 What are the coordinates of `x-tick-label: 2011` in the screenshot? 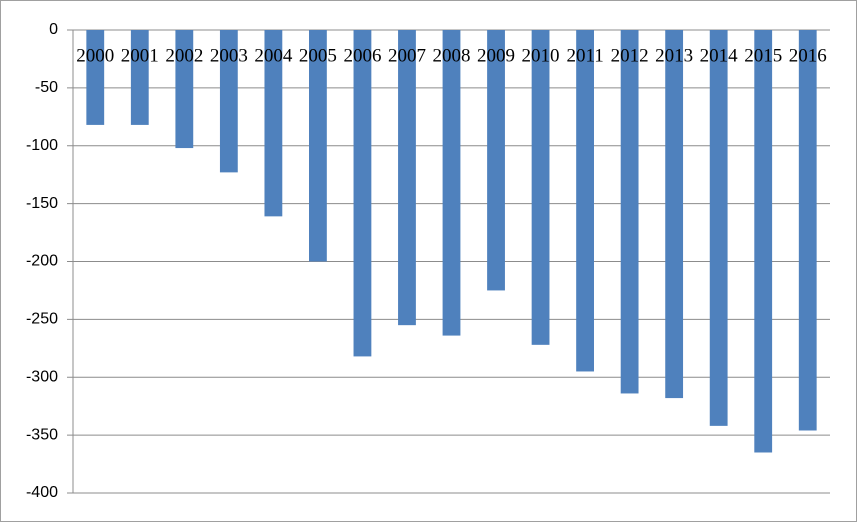 It's located at (584, 55).